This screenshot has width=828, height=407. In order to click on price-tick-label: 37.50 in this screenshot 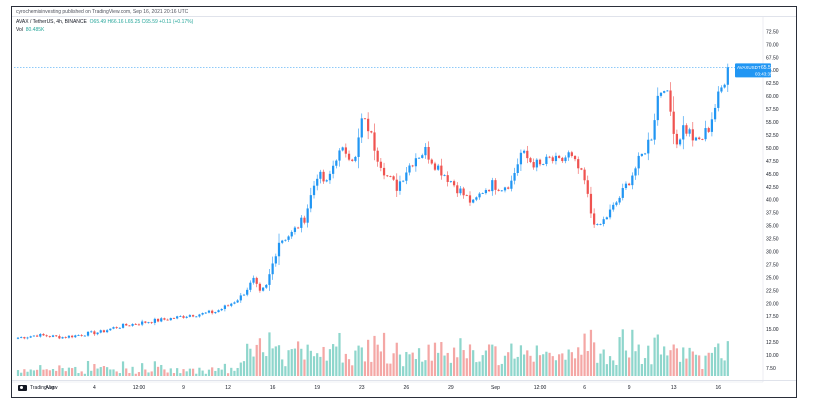, I will do `click(772, 214)`.